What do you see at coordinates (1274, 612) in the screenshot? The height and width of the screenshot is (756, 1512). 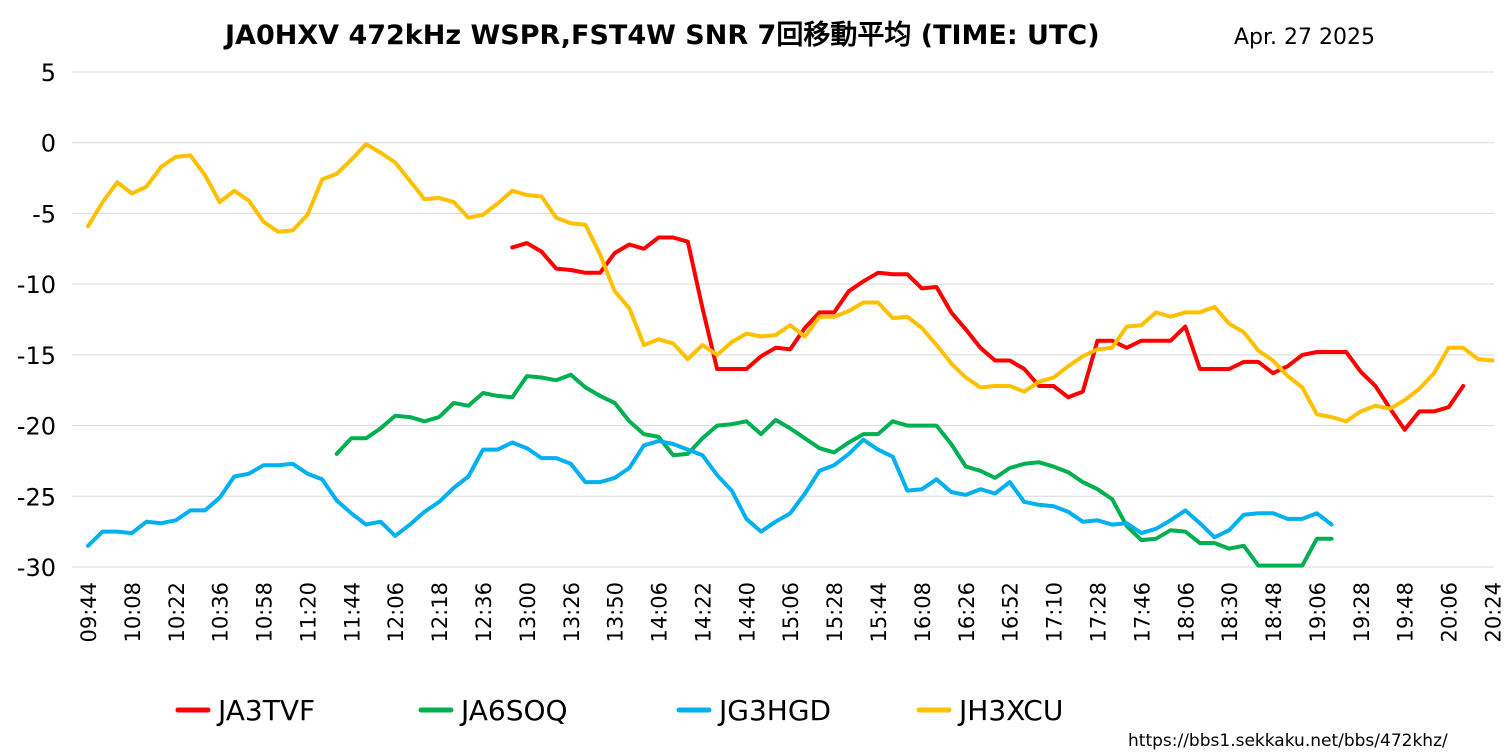 I see `x-tick-label: 18:48` at bounding box center [1274, 612].